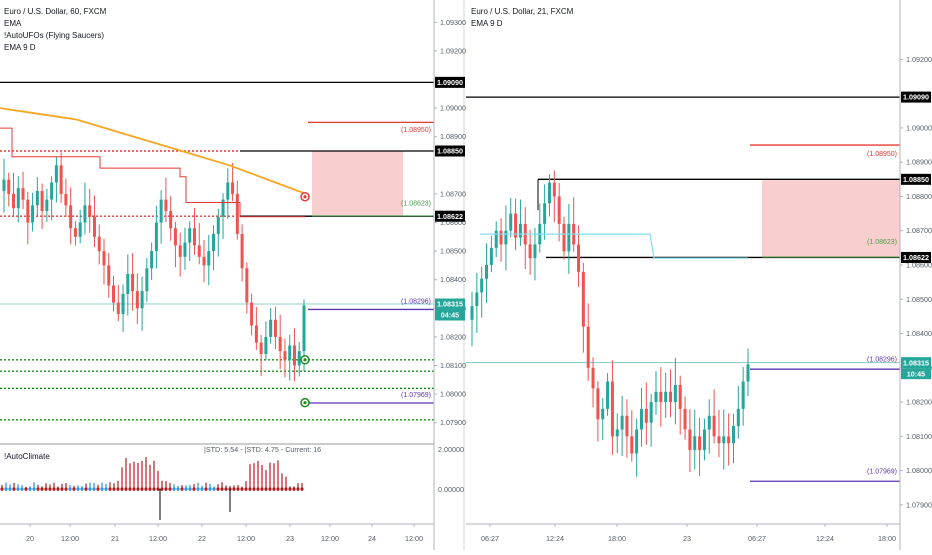 This screenshot has height=555, width=932. What do you see at coordinates (152, 488) in the screenshot?
I see `oscillator-bars` at bounding box center [152, 488].